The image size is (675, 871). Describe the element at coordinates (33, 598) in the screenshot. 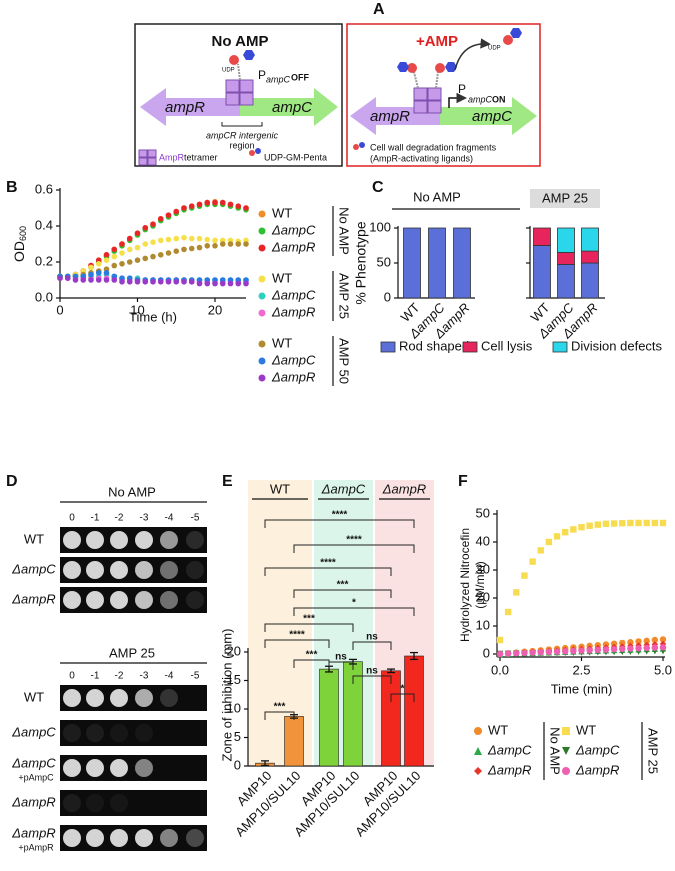

I see `strain-label: ΔampR` at that location.